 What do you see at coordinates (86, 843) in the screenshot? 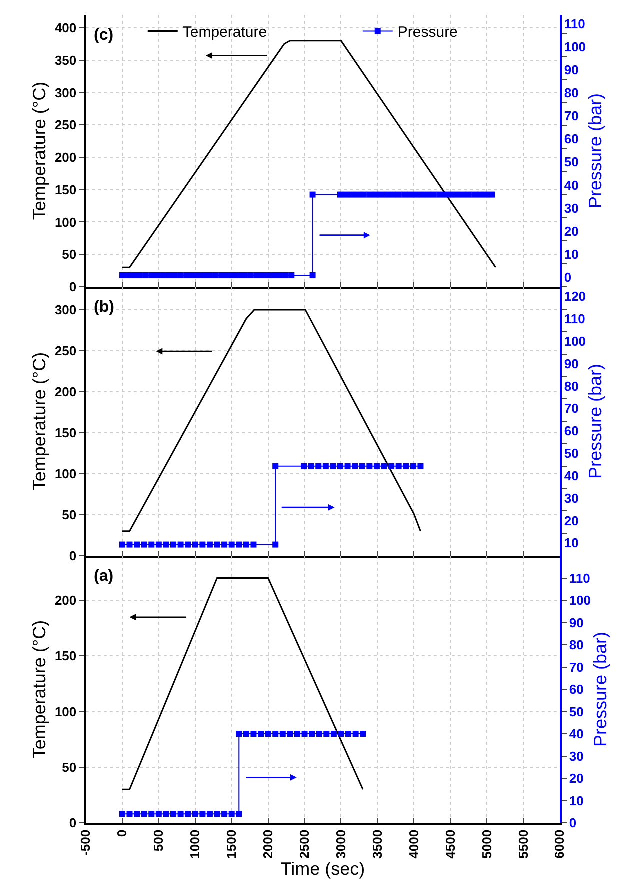
I see `x-tick-label: -500` at bounding box center [86, 843].